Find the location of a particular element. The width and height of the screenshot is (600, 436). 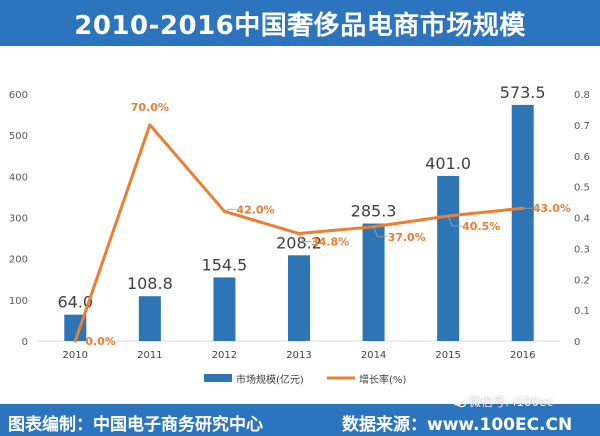

y-right-tick-label: 0.4 is located at coordinates (582, 219).